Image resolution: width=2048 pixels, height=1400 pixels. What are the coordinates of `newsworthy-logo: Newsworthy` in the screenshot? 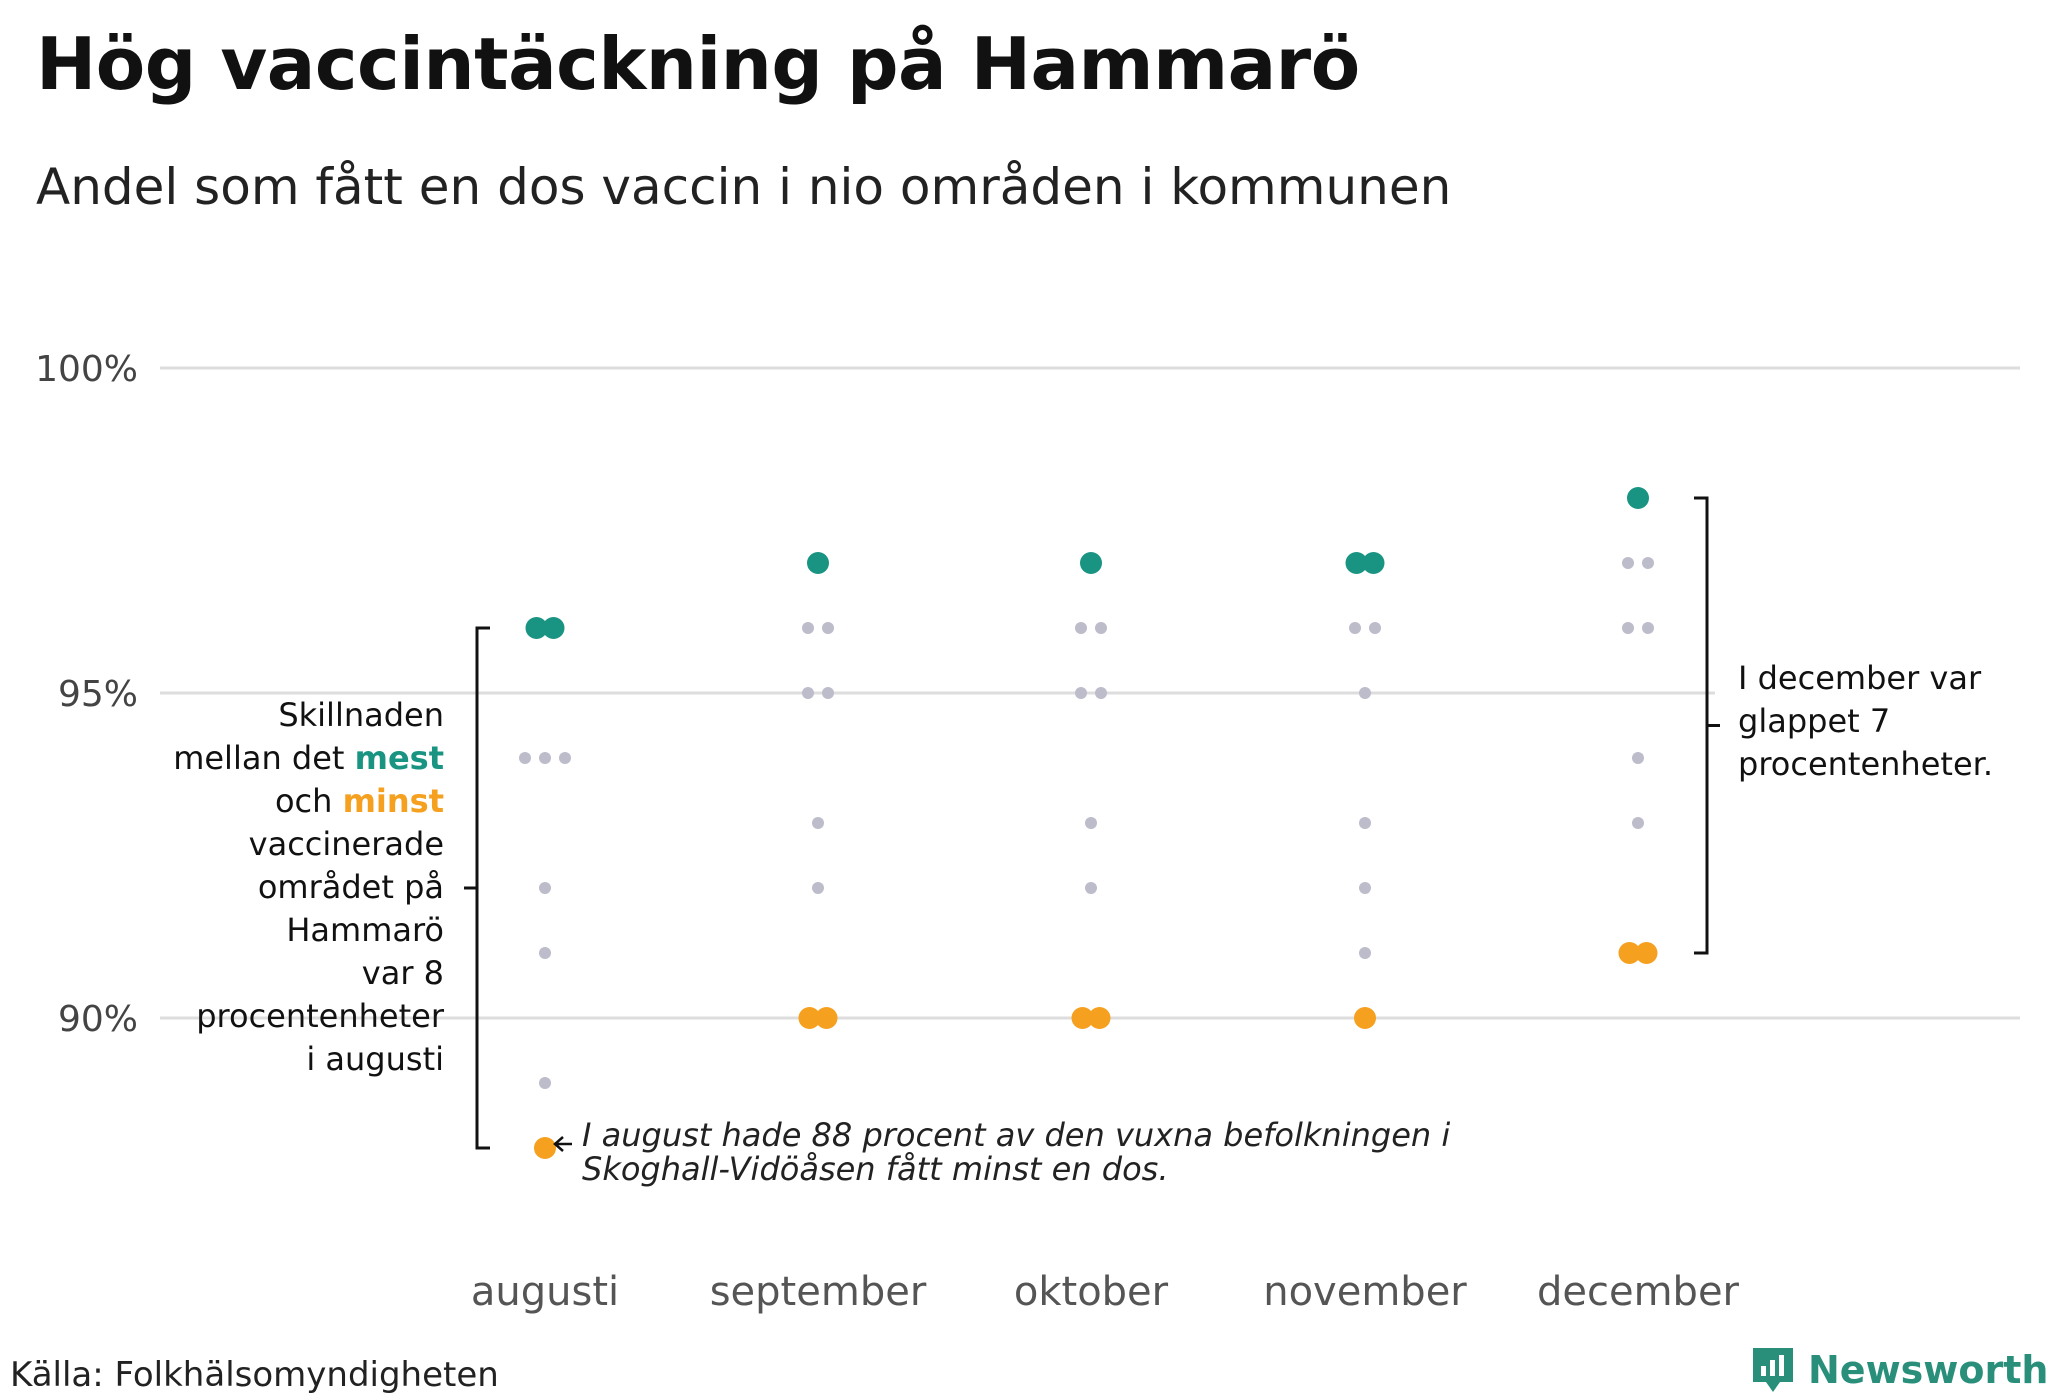 It's located at (1899, 1370).